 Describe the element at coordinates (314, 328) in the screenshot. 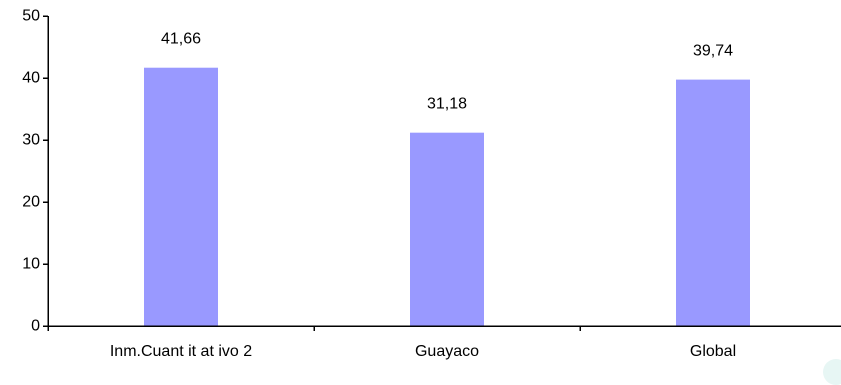

I see `x-ticks-group` at that location.